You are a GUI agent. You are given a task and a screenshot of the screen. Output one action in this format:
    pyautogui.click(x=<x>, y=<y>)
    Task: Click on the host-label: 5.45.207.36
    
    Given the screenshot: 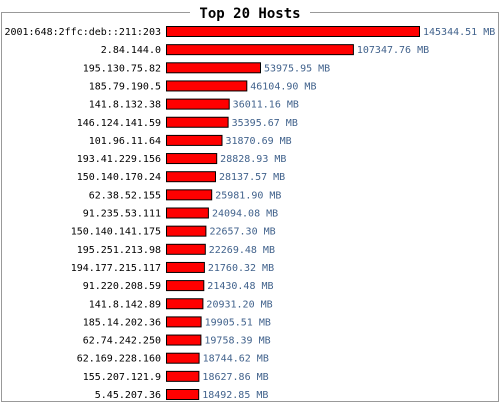 What is the action you would take?
    pyautogui.click(x=128, y=395)
    